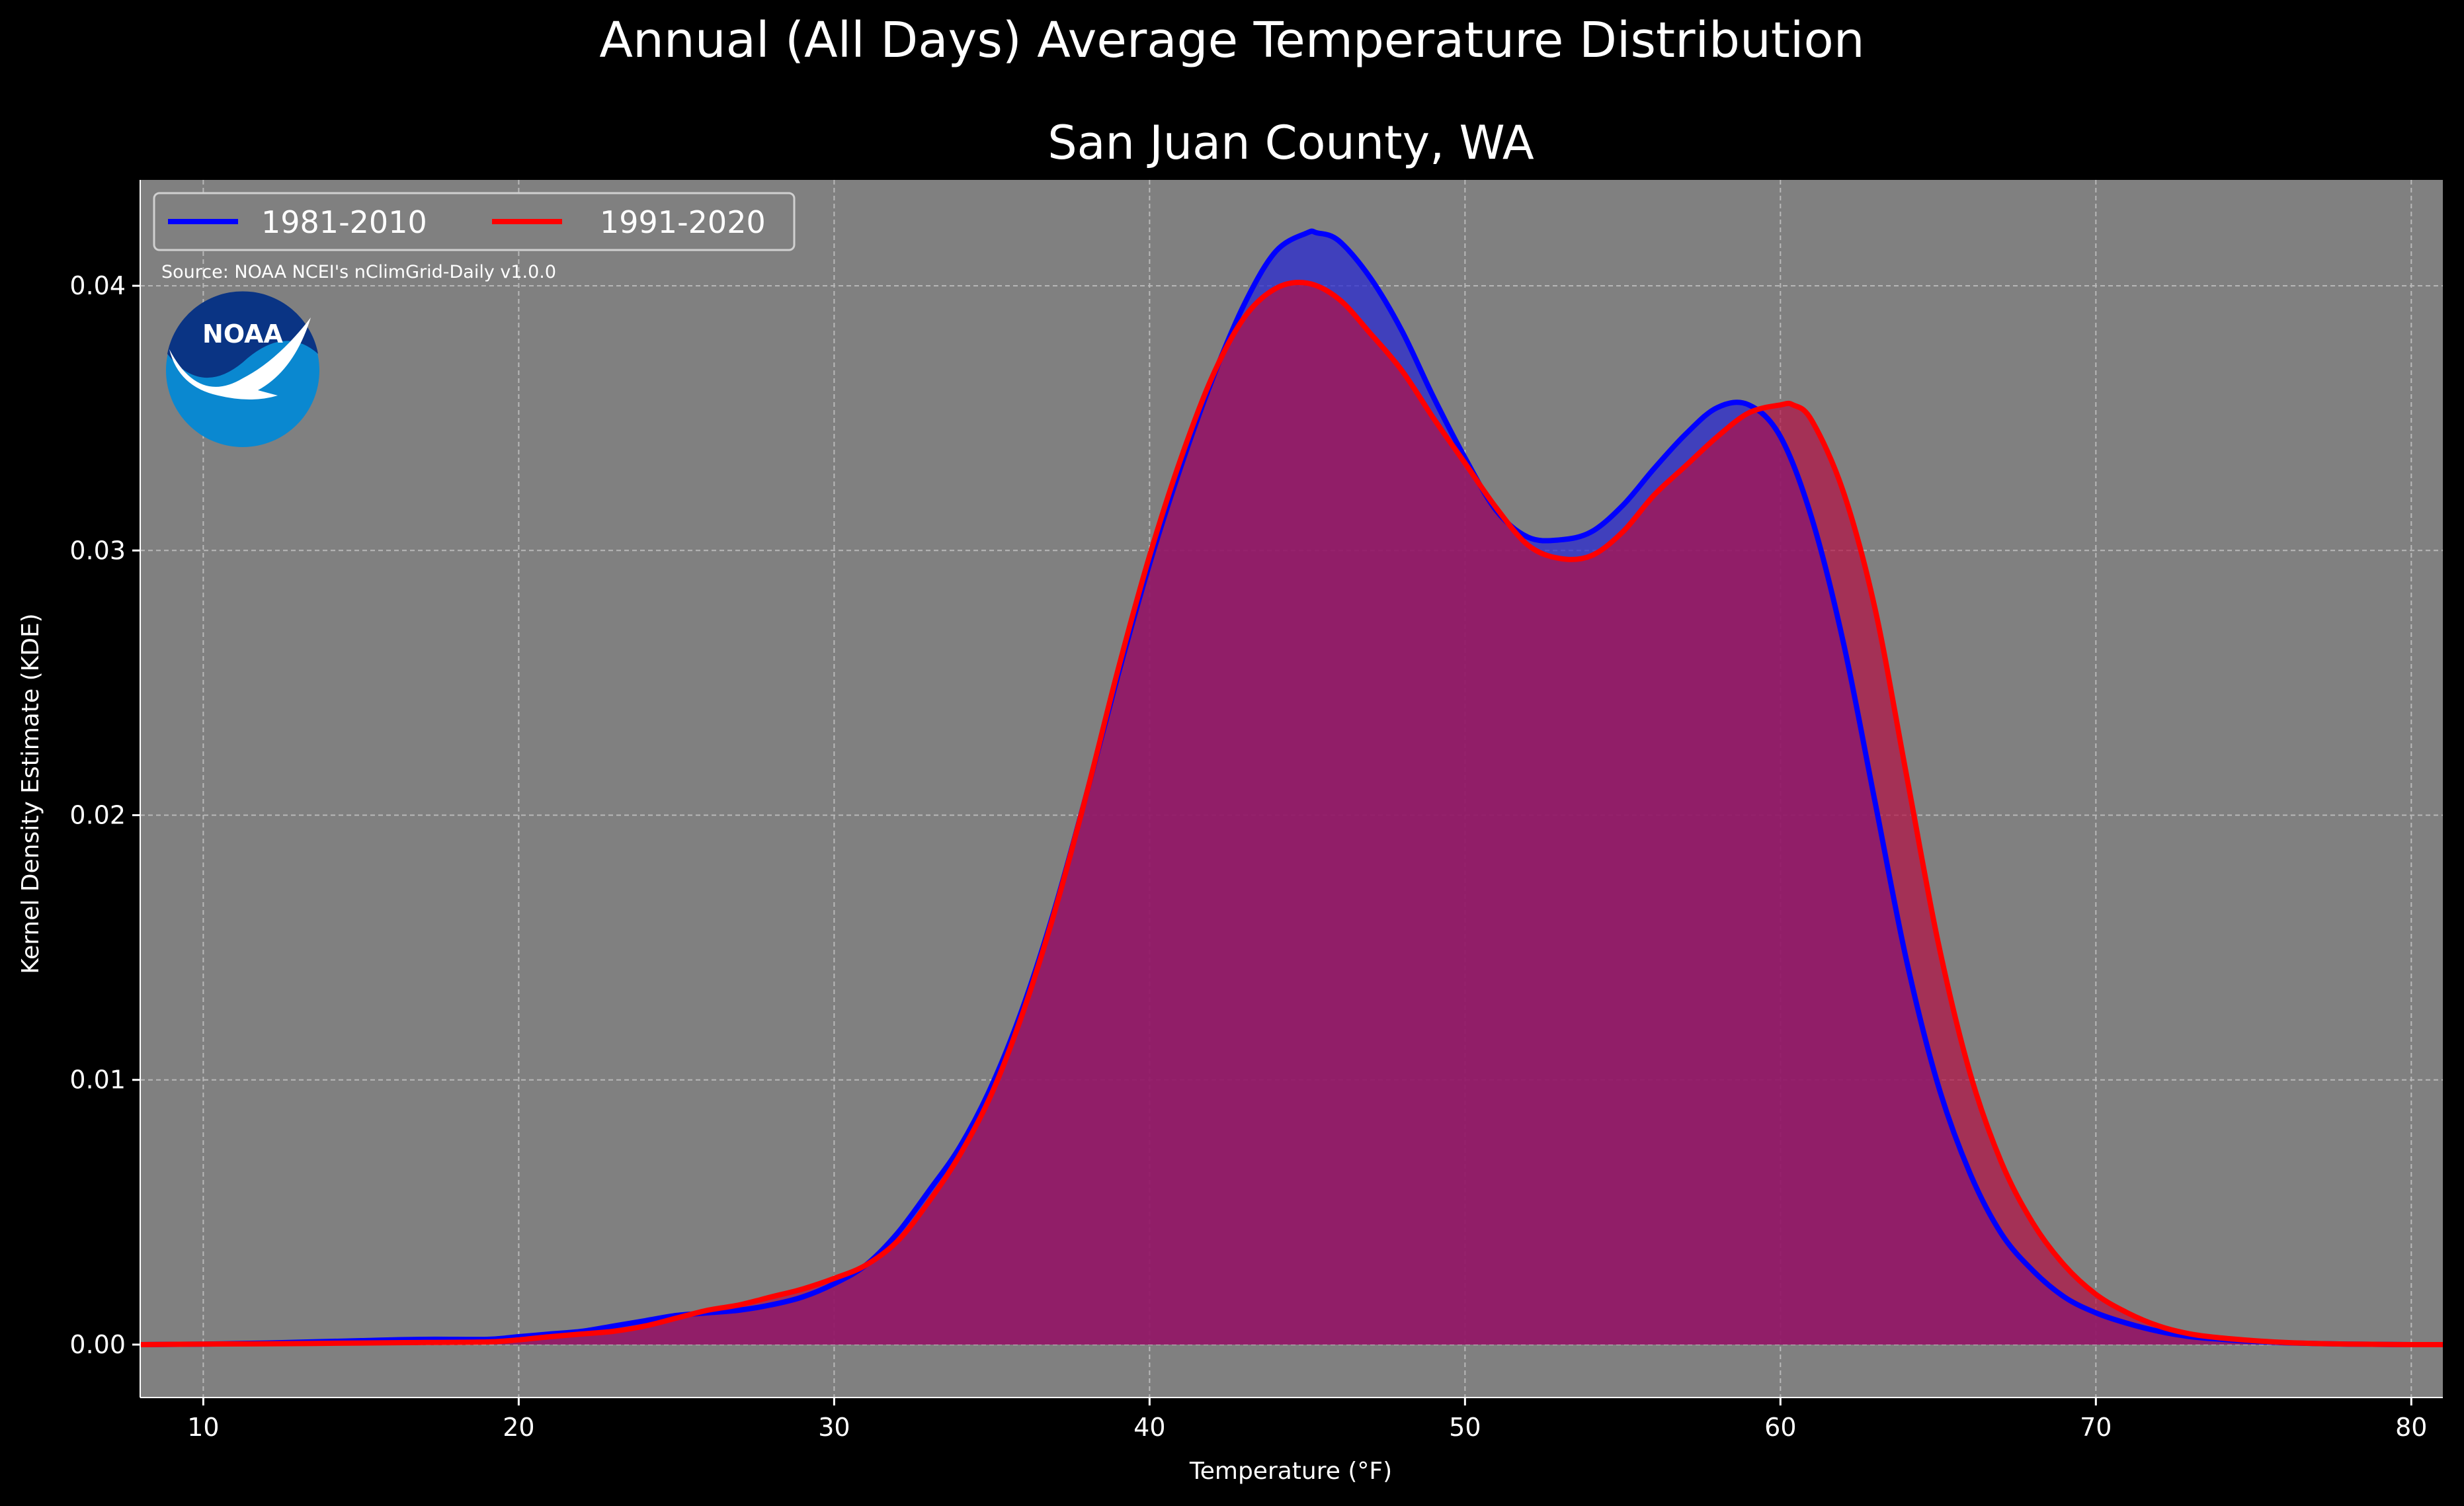 The image size is (2464, 1506). What do you see at coordinates (1465, 1427) in the screenshot?
I see `x-tick-label: 50` at bounding box center [1465, 1427].